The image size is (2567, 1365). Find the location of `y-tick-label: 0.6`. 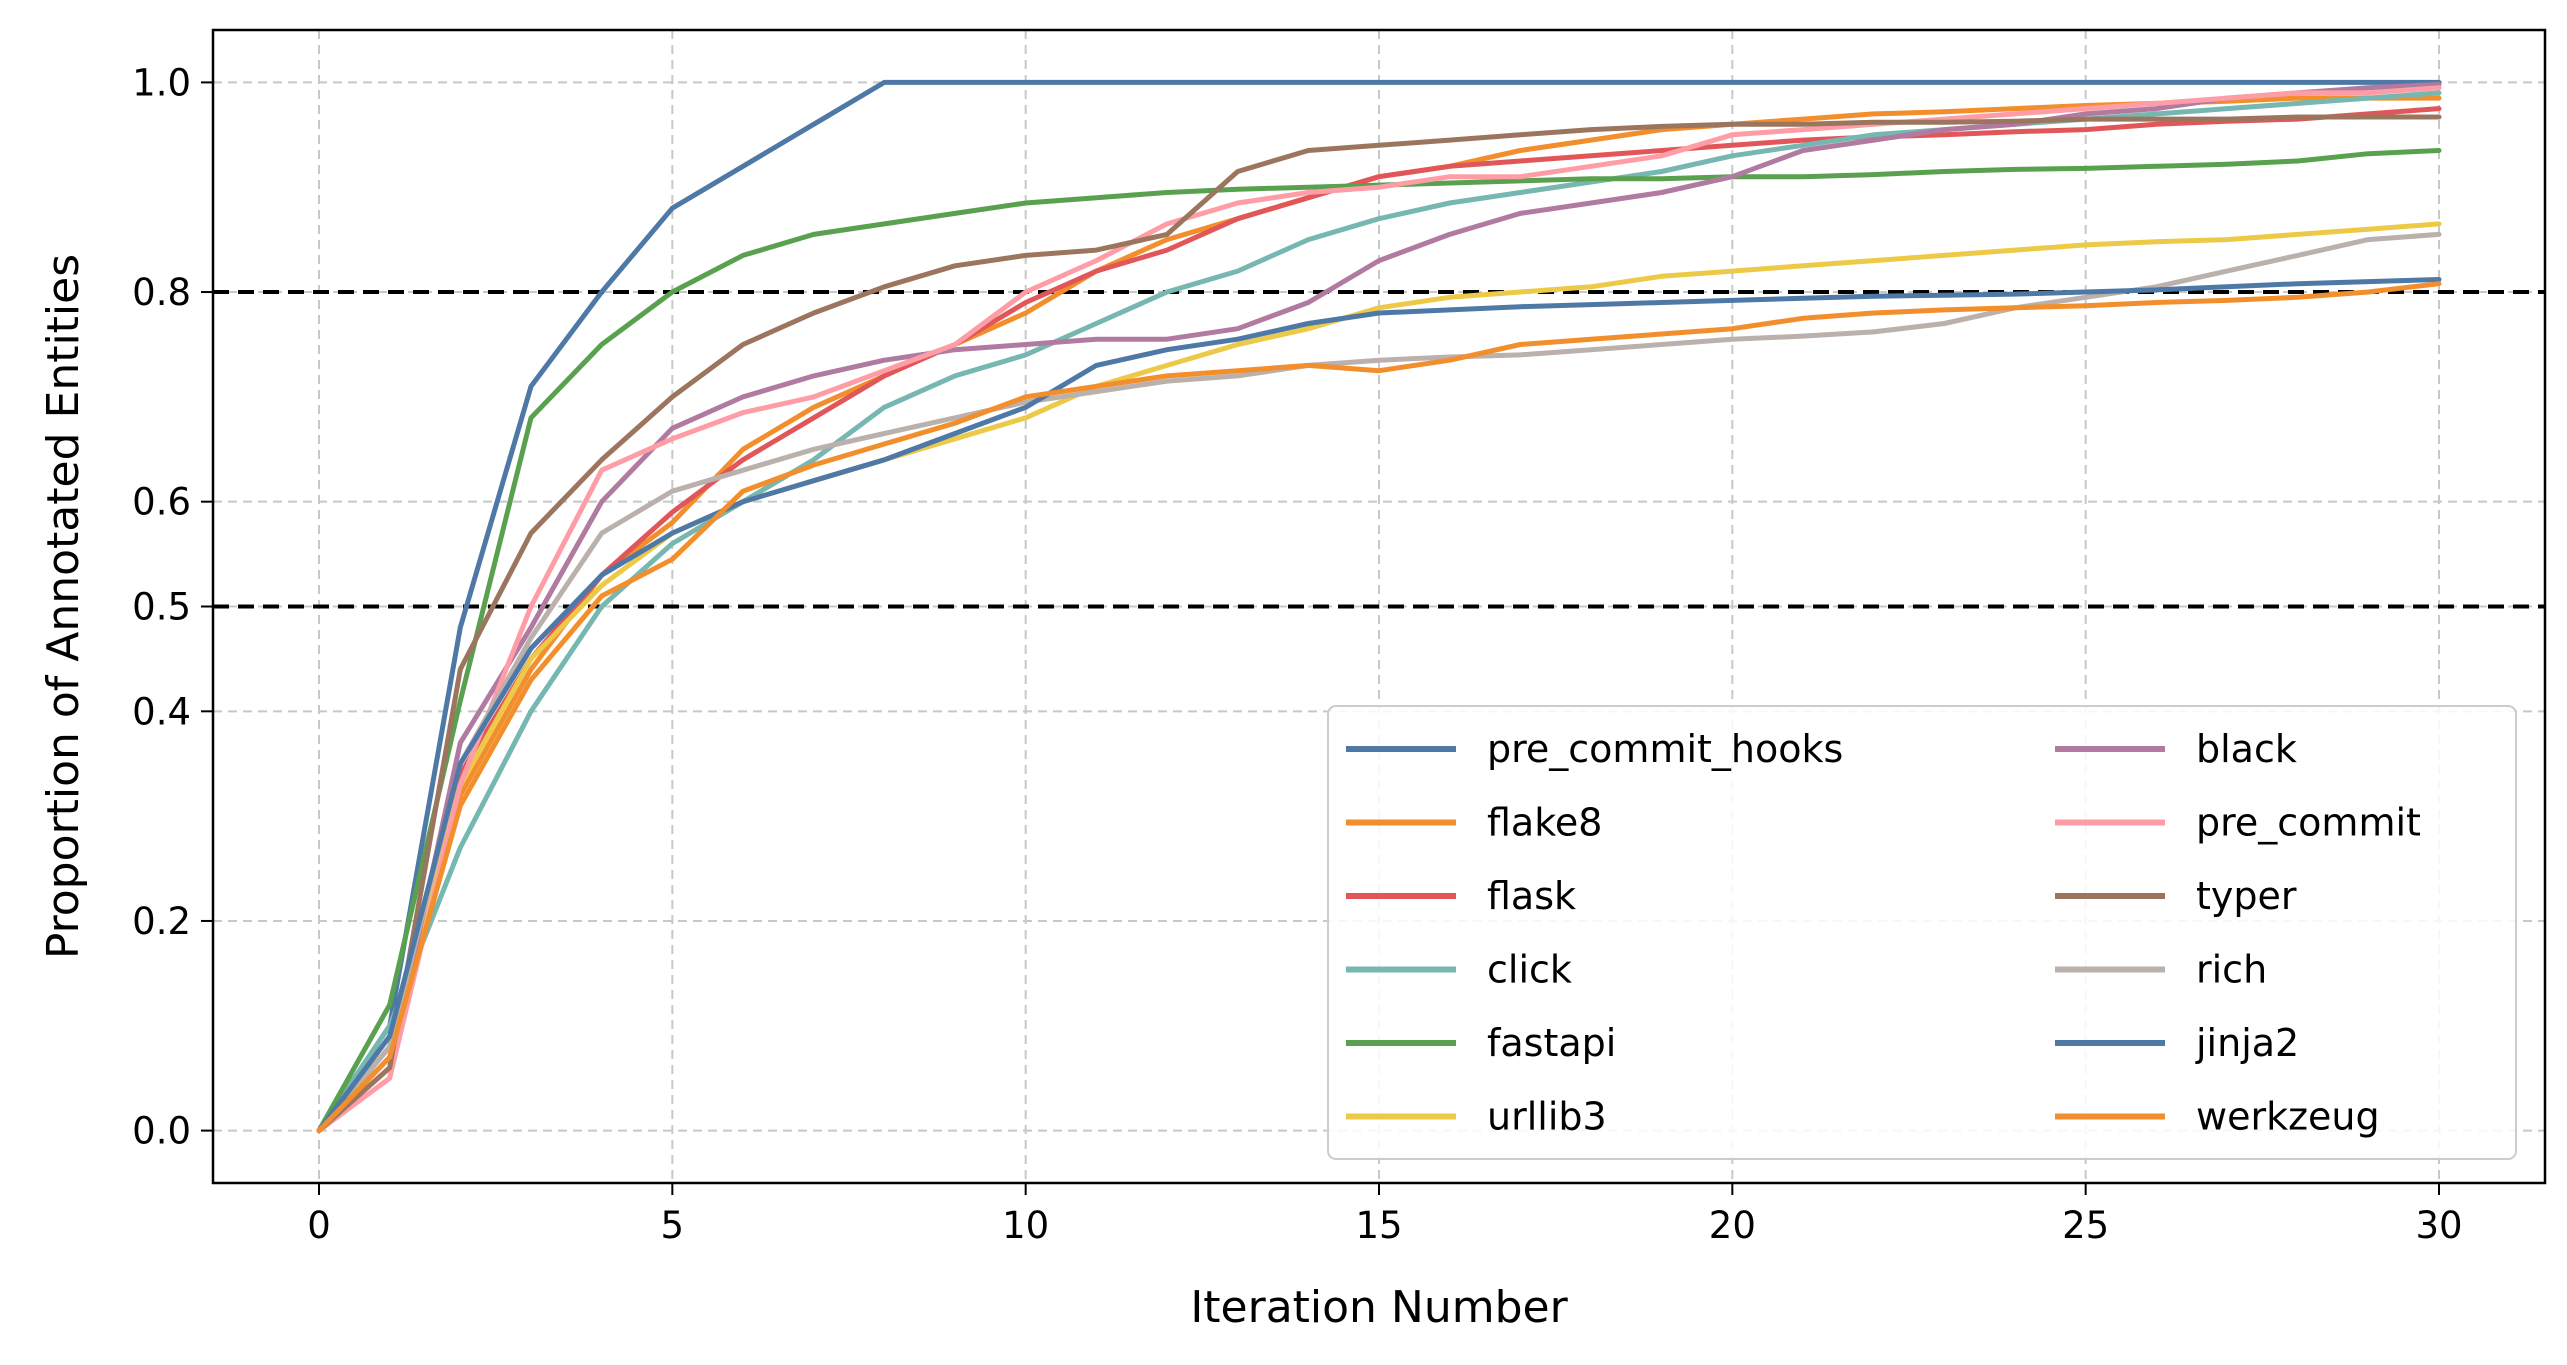

y-tick-label: 0.6 is located at coordinates (161, 502).